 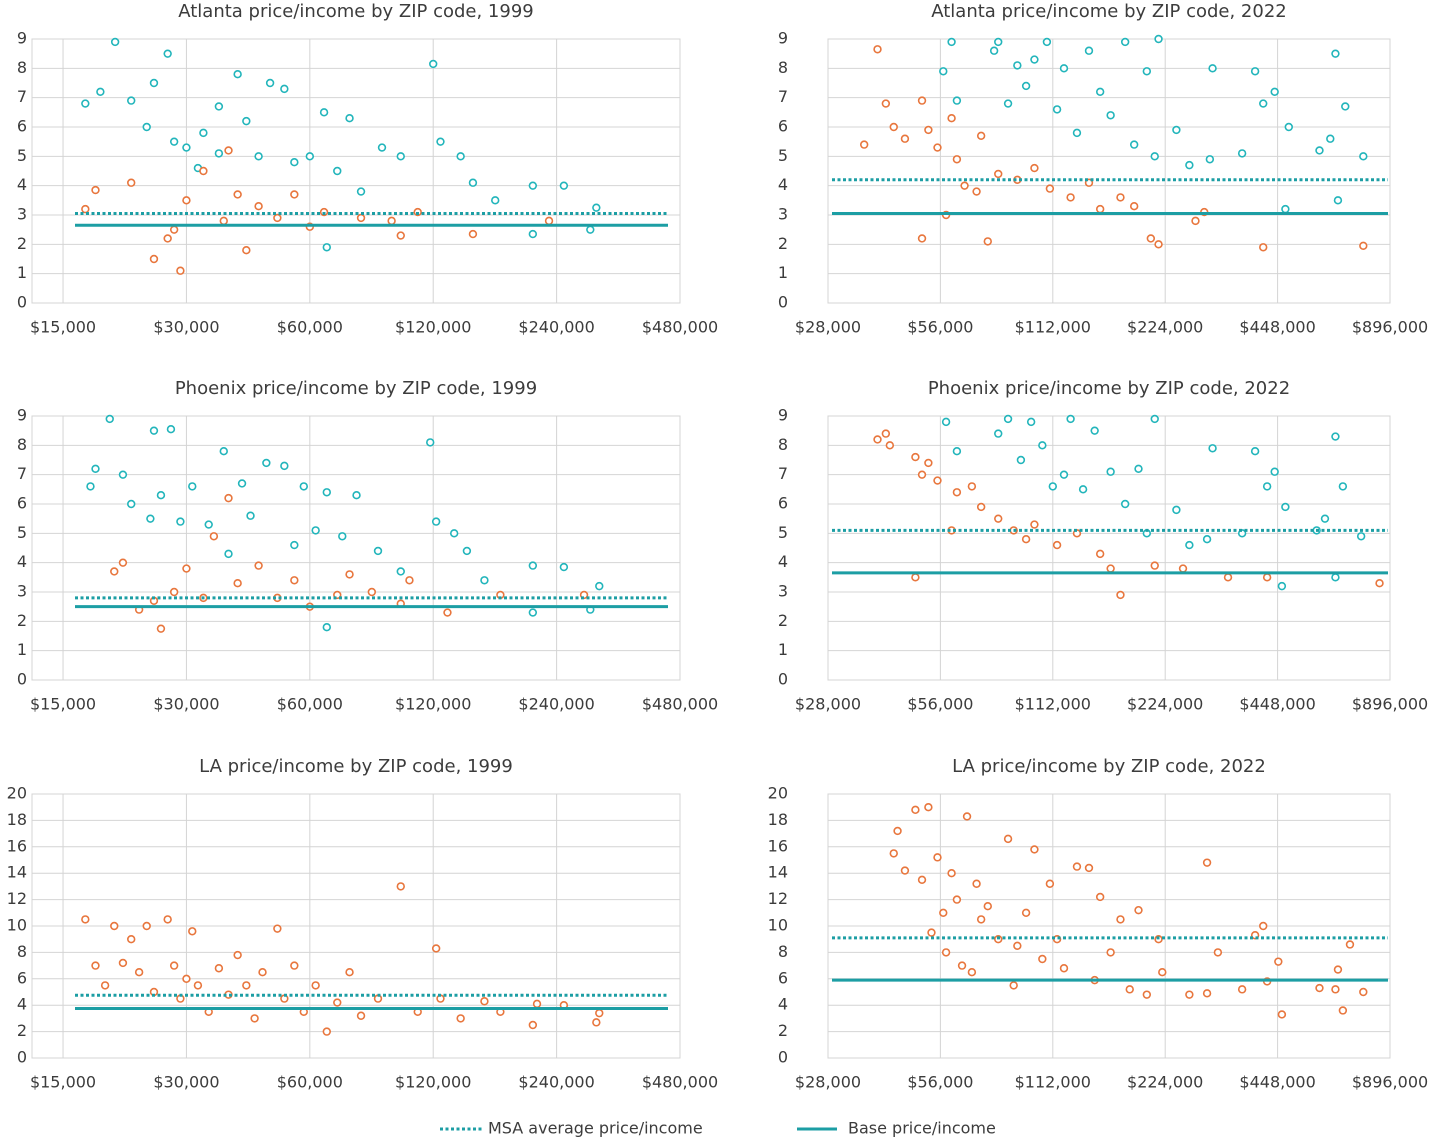 What do you see at coordinates (1277, 704) in the screenshot?
I see `x-tick-label: $448,000` at bounding box center [1277, 704].